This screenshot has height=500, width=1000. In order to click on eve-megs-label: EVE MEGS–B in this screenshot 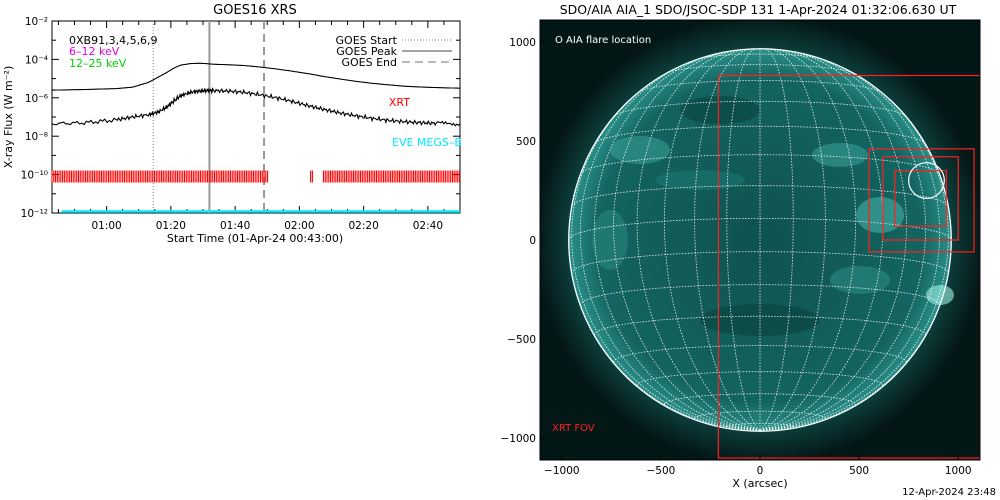, I will do `click(427, 142)`.